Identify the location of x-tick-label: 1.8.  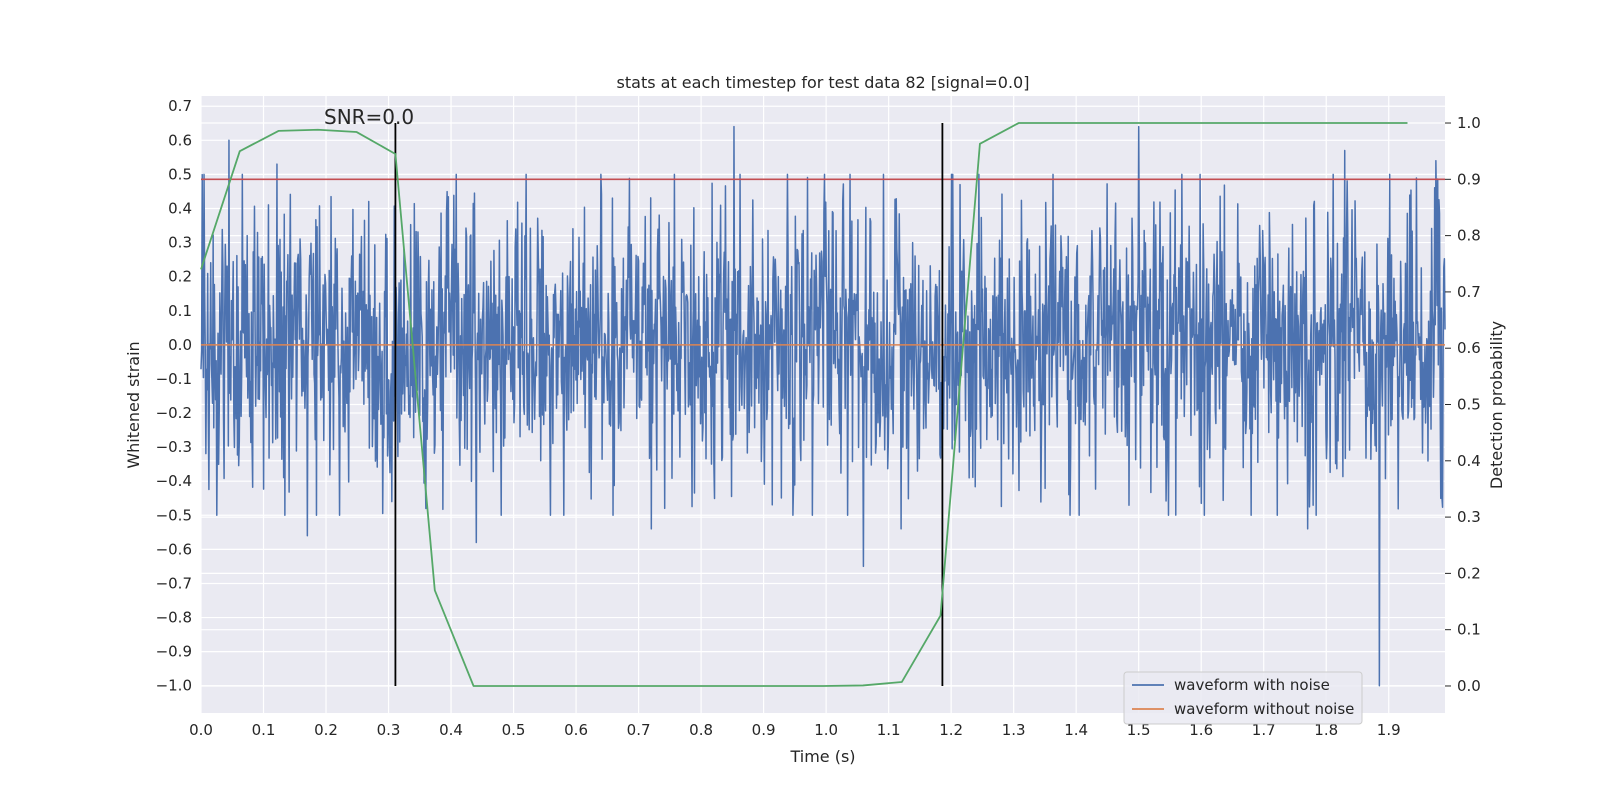
(1326, 730).